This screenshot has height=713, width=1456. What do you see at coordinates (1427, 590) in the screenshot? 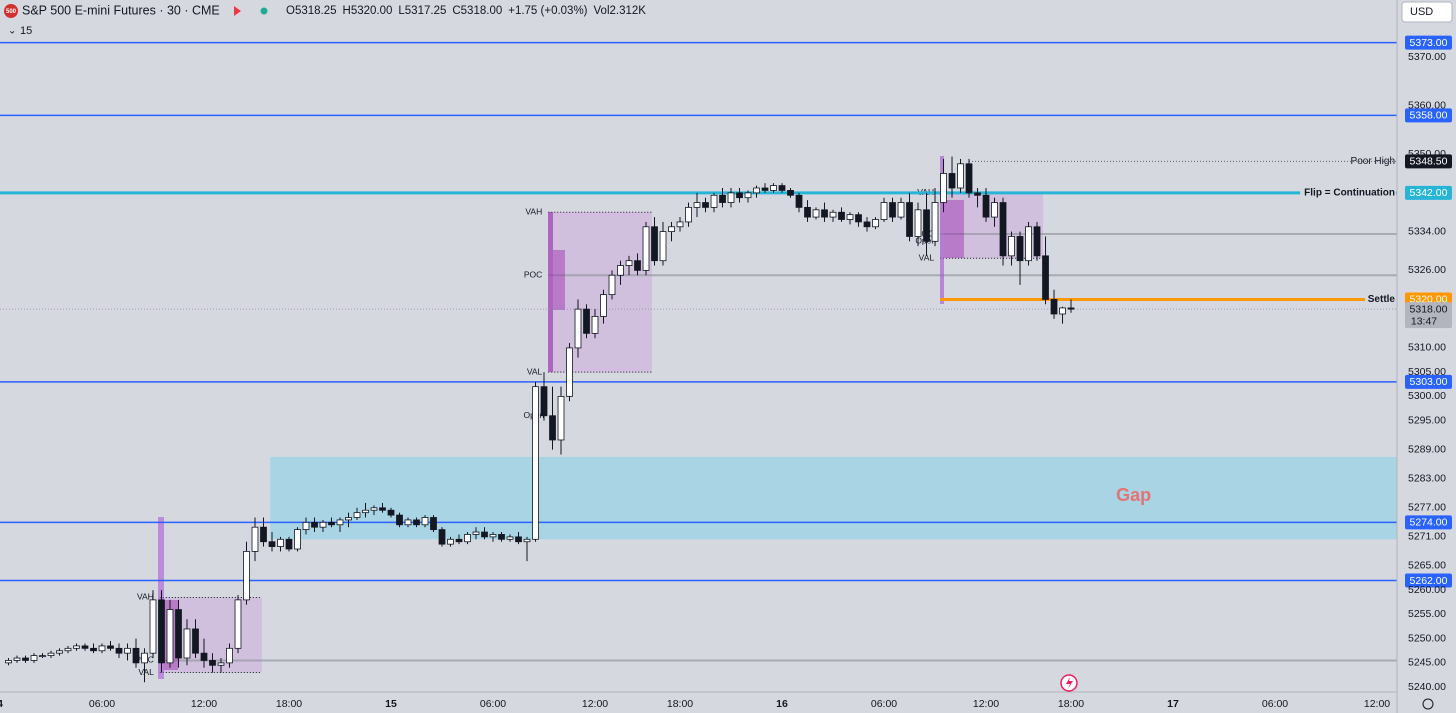
I see `y-tick-label: 5260.00` at bounding box center [1427, 590].